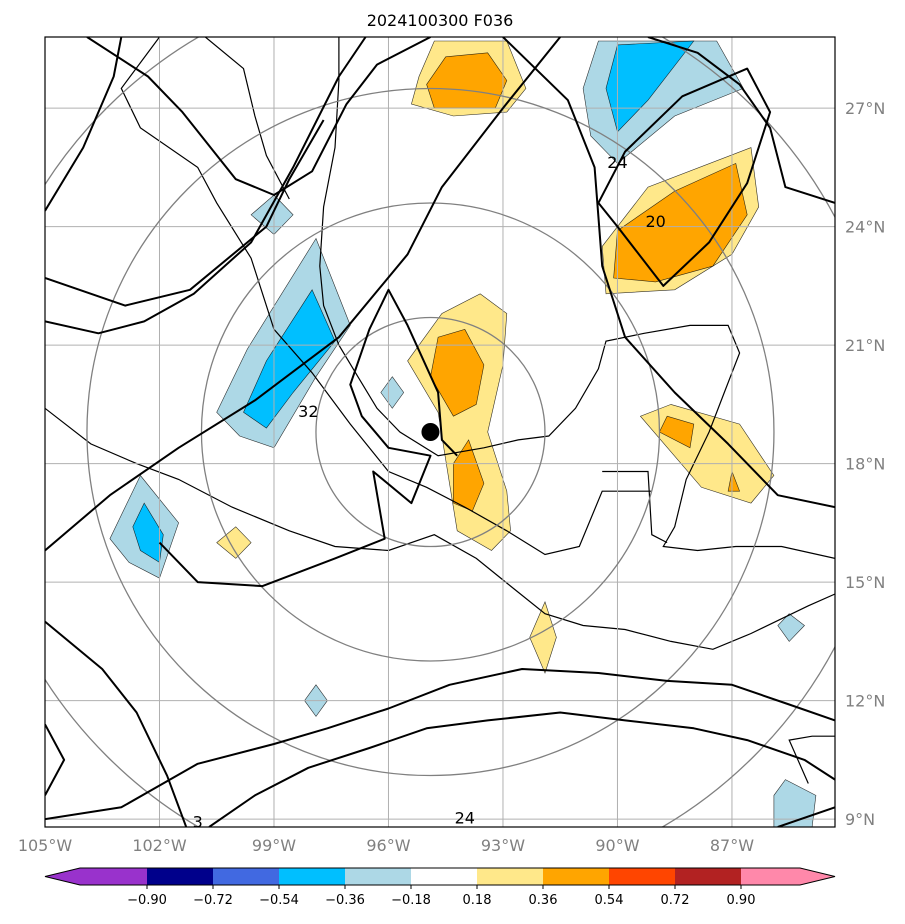  What do you see at coordinates (465, 818) in the screenshot?
I see `contour-label-3: 24` at bounding box center [465, 818].